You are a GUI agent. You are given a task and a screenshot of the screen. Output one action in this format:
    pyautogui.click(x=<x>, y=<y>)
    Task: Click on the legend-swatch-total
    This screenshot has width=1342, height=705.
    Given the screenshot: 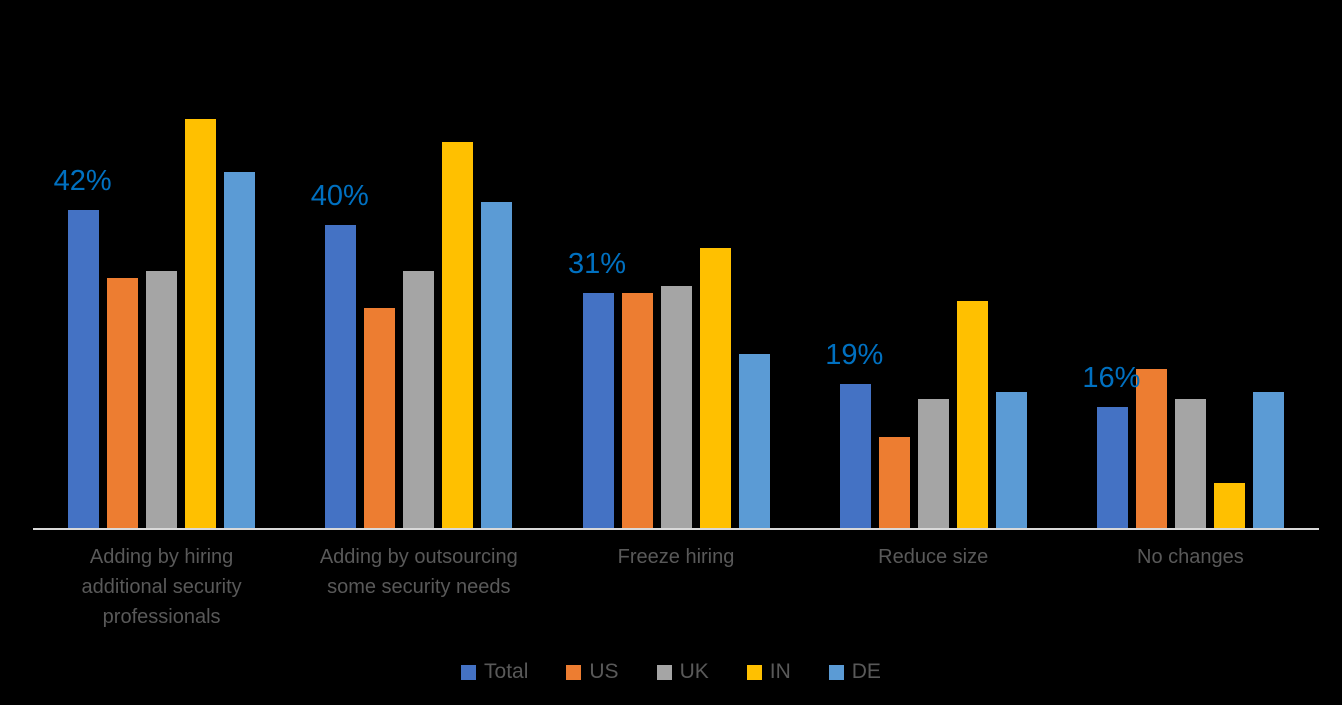 What is the action you would take?
    pyautogui.click(x=469, y=672)
    